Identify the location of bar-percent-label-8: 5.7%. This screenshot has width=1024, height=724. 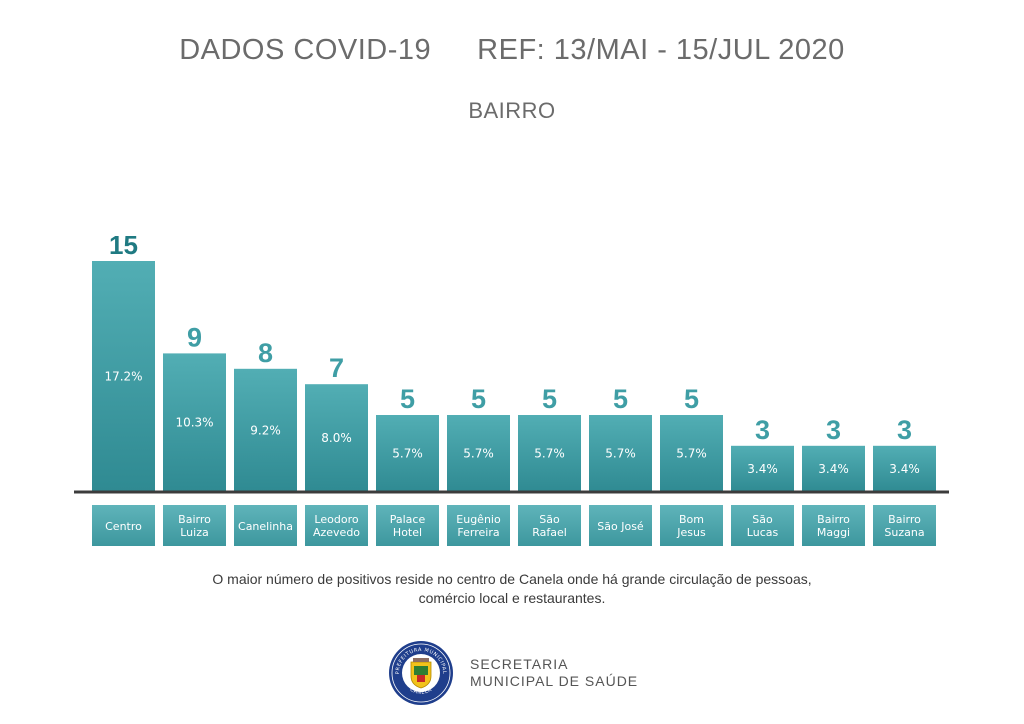
(691, 454).